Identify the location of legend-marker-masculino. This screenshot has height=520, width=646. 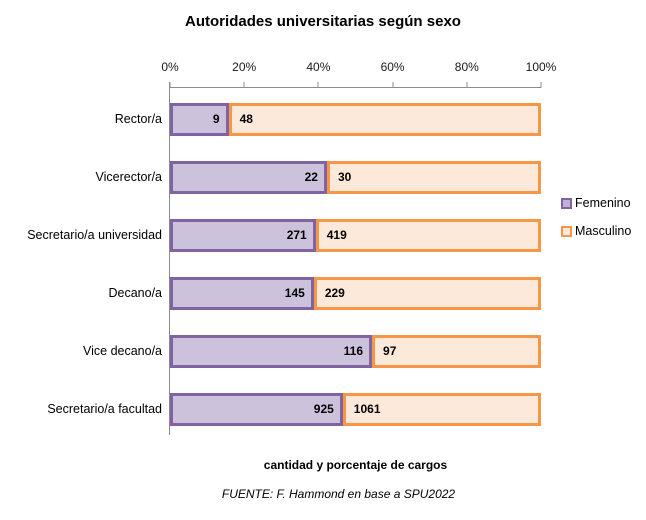
(566, 231).